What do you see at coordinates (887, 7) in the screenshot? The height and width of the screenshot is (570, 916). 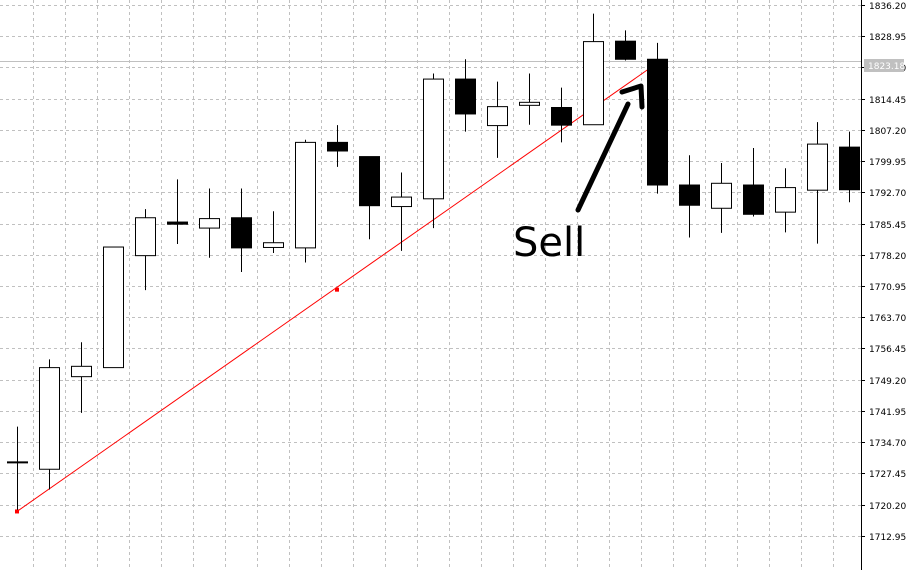 I see `y-tick-label: 1836.20` at bounding box center [887, 7].